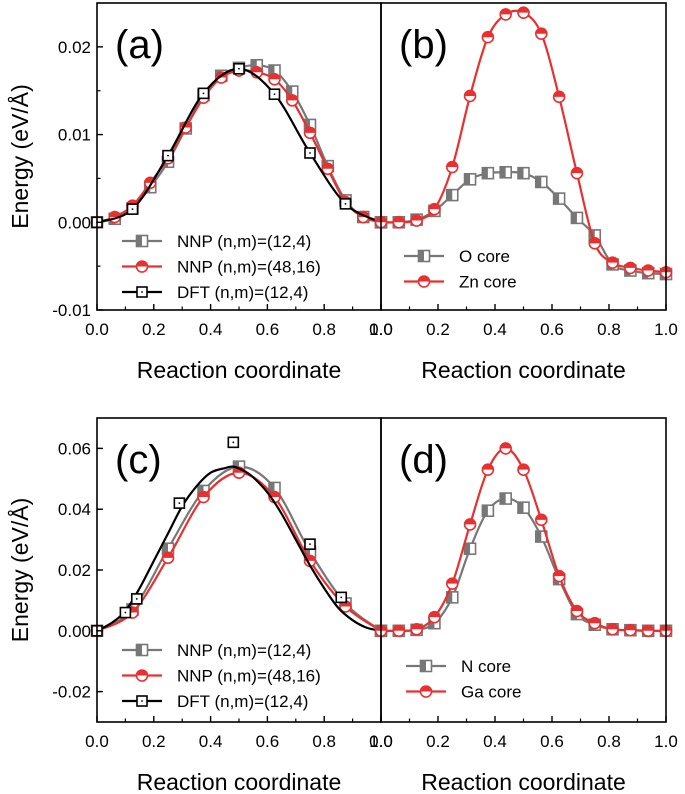 This screenshot has height=794, width=685. I want to click on panel-label: (a), so click(139, 45).